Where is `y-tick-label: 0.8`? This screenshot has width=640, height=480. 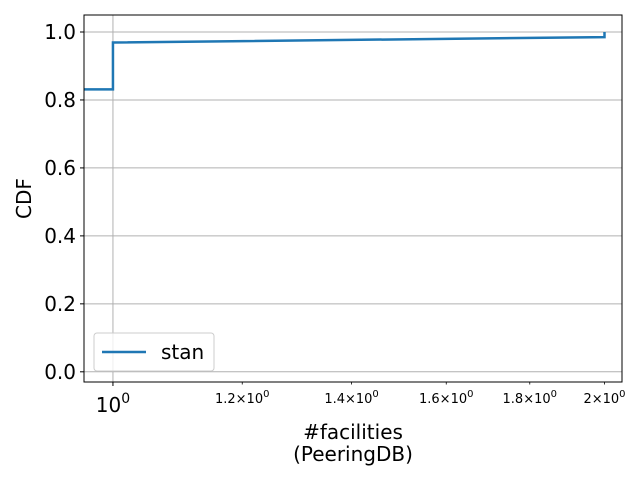 y-tick-label: 0.8 is located at coordinates (60, 100).